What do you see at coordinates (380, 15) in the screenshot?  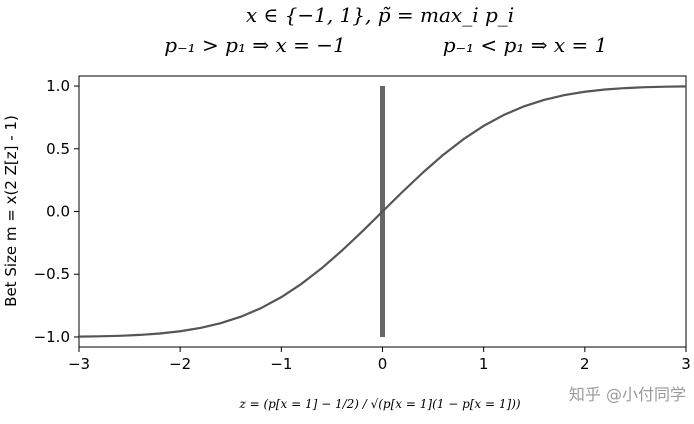 I see `header-line-1: x ∈ {−1, 1}, p̃ = max_i p_i` at bounding box center [380, 15].